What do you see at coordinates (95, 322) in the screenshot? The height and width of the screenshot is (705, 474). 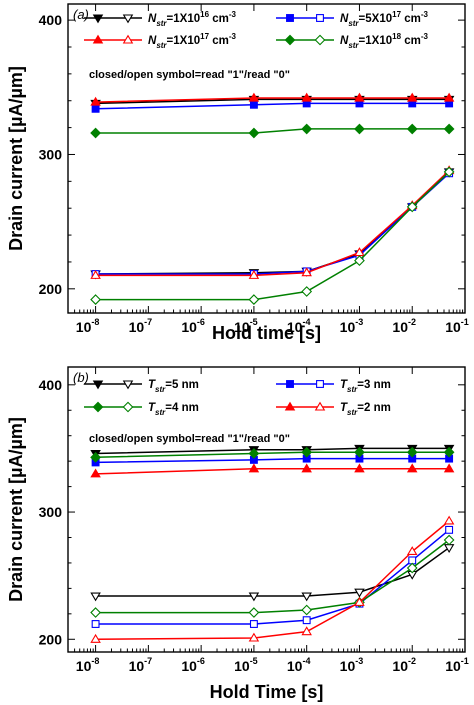 I see `x-tick-exponent: -8` at bounding box center [95, 322].